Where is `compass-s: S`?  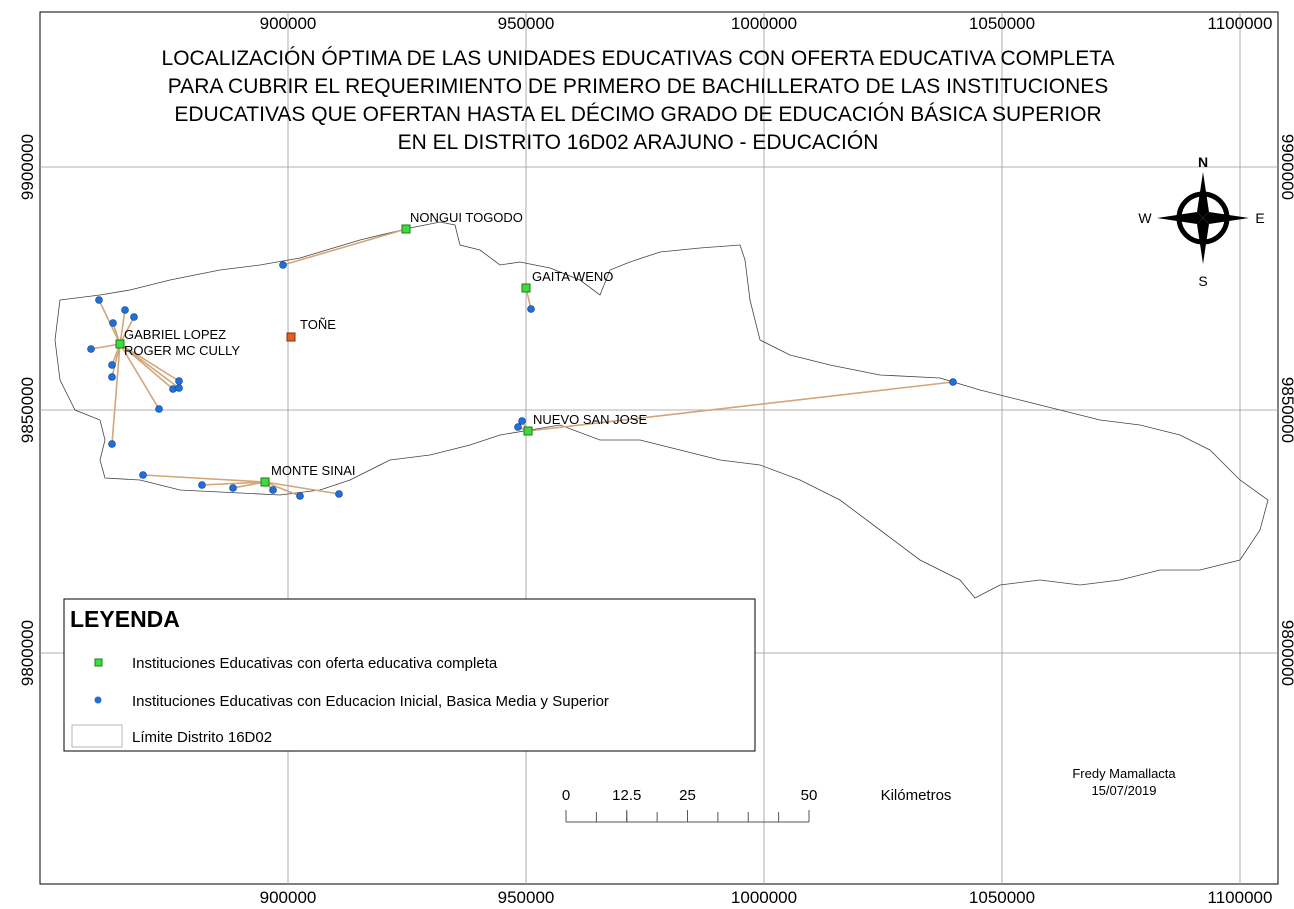
compass-s: S is located at coordinates (1202, 281).